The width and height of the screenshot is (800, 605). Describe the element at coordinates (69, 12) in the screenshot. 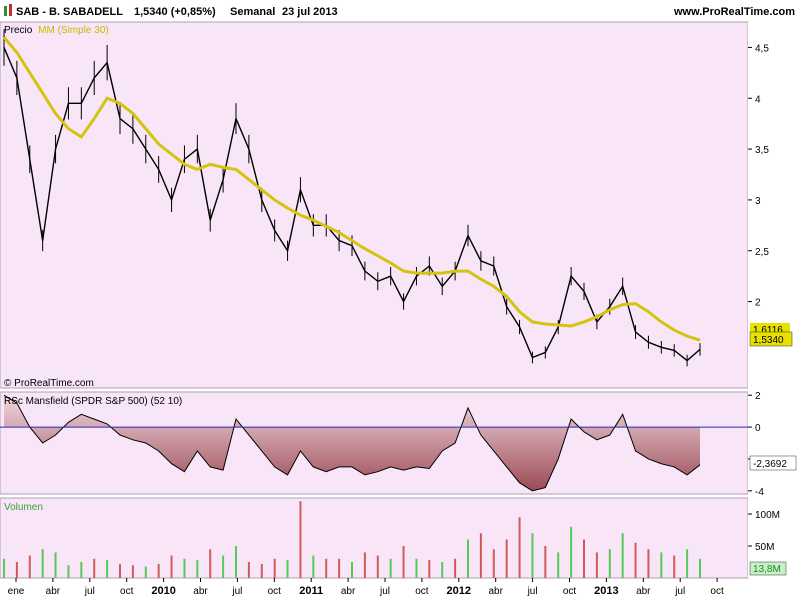

I see `header-title: SAB - B. SABADELL` at that location.